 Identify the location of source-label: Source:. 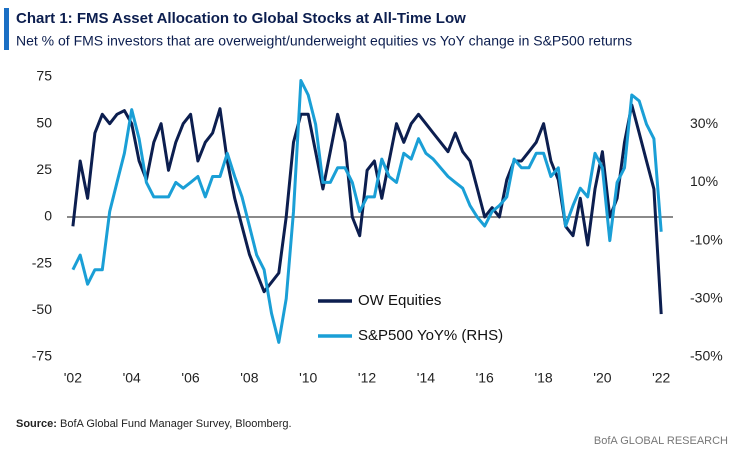
(36, 424).